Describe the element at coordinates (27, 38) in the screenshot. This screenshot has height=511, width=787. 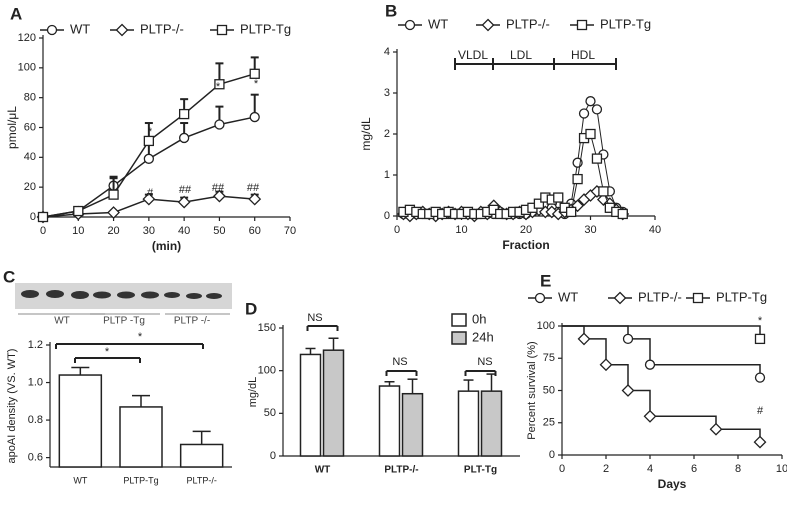
I see `y-tick-label: 120` at that location.